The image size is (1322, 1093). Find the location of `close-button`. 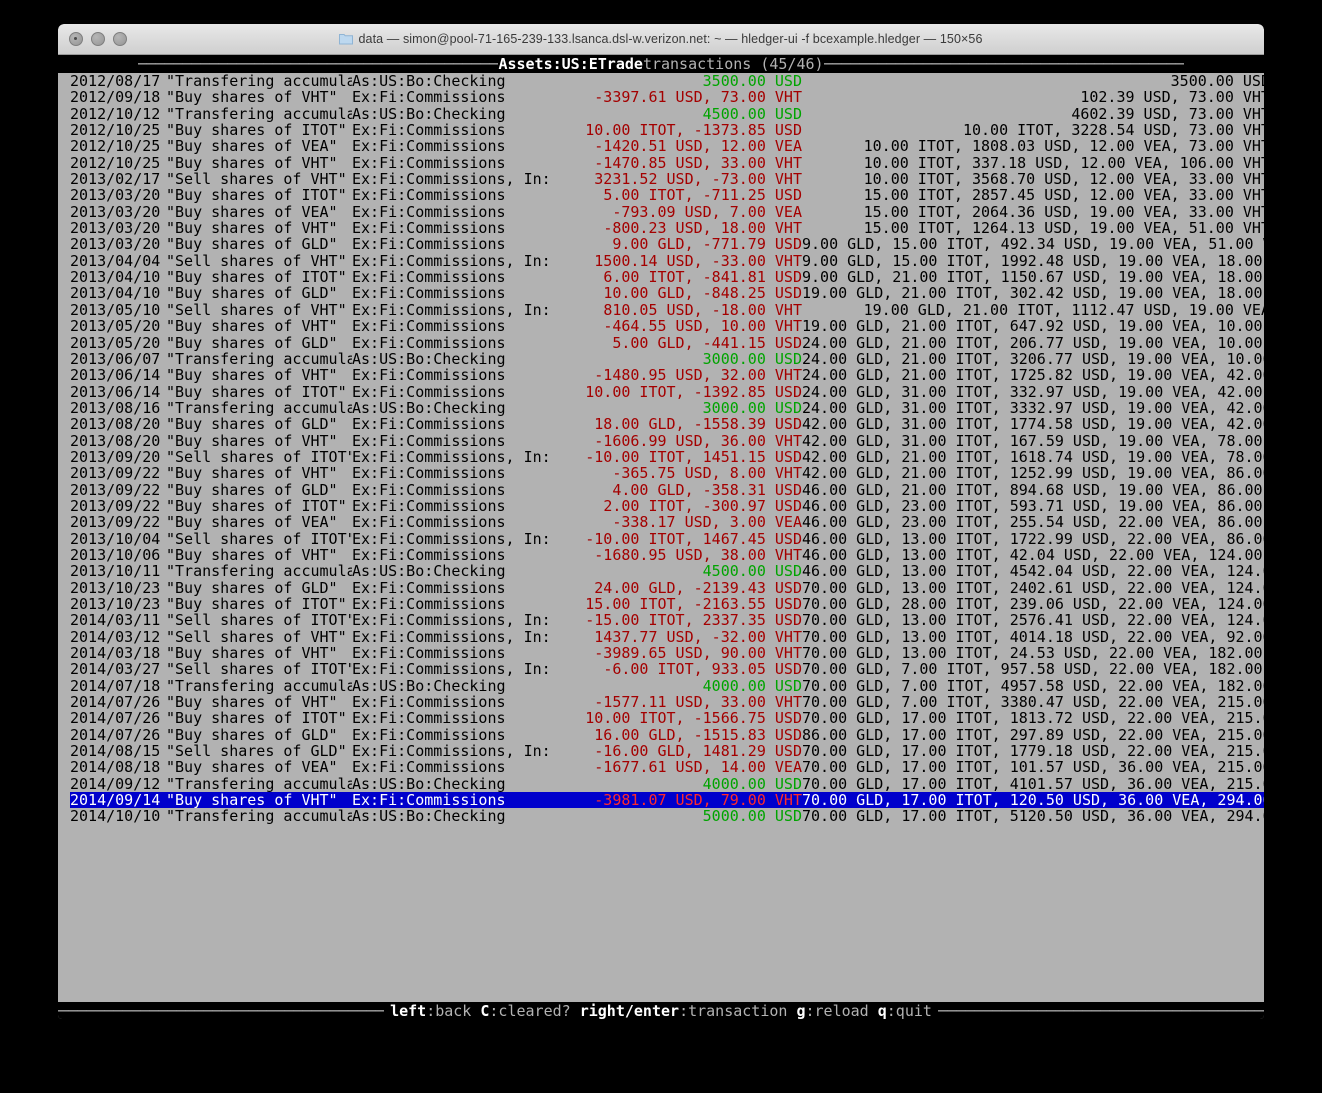

close-button is located at coordinates (76, 39).